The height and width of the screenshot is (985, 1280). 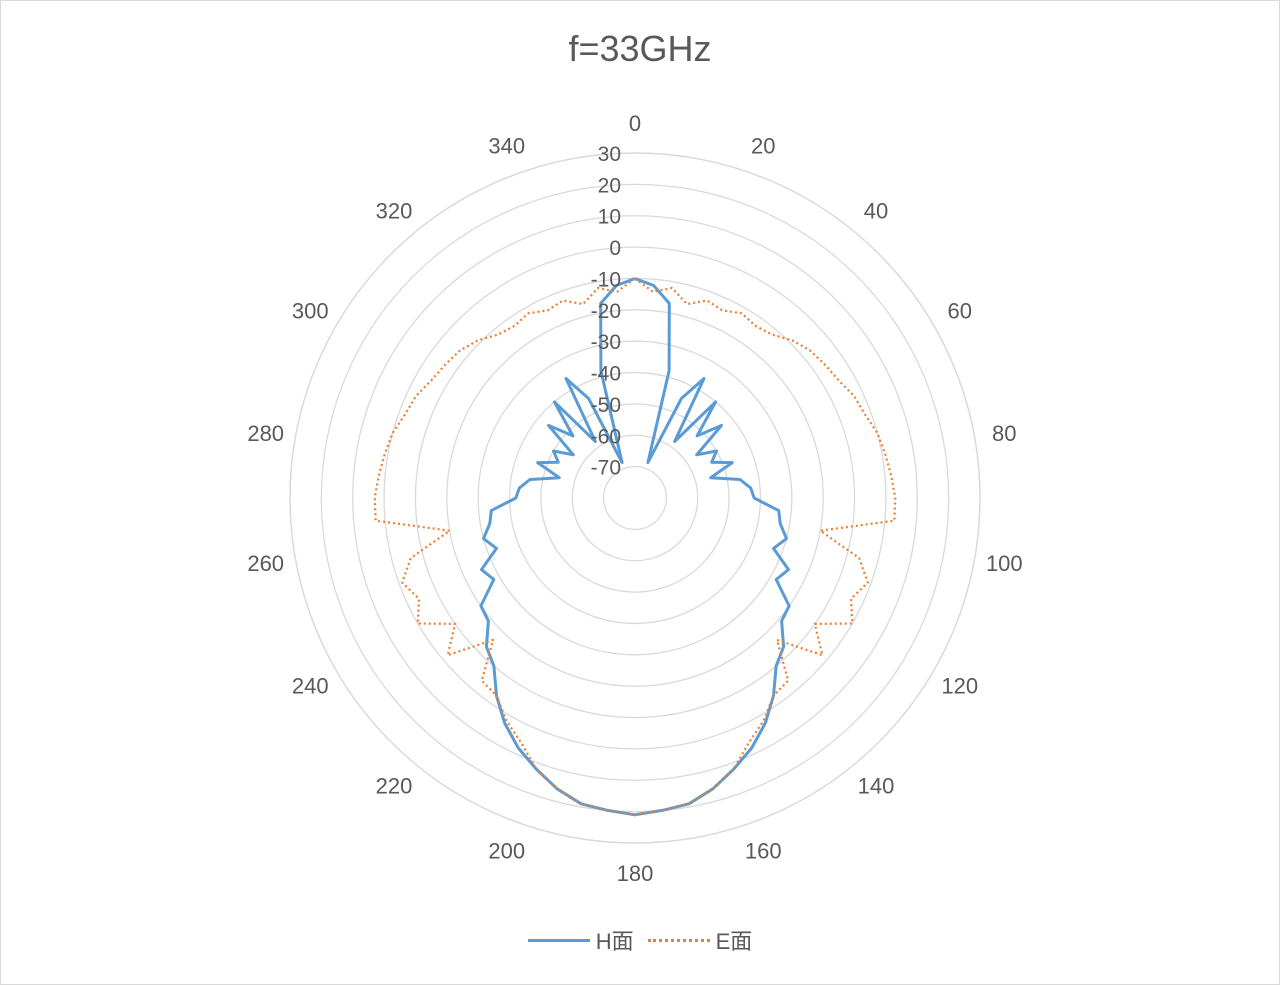 I want to click on angle-tick-label: 240, so click(x=310, y=686).